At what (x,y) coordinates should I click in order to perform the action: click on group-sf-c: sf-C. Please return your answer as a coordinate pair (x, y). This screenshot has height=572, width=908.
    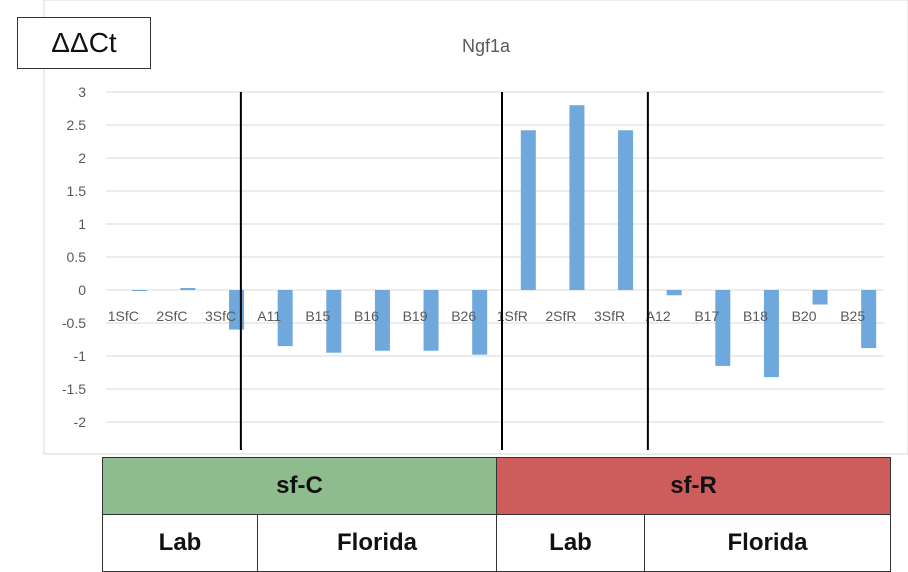
    Looking at the image, I should click on (299, 486).